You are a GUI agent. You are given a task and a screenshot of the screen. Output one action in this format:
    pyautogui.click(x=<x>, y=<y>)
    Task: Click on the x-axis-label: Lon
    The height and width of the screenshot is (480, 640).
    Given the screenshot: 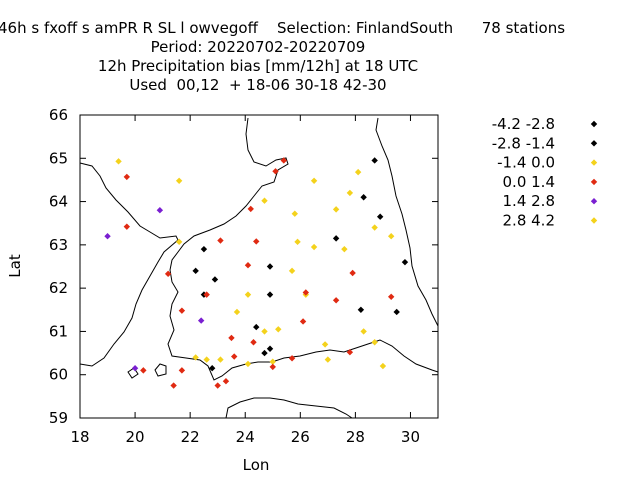 What is the action you would take?
    pyautogui.click(x=256, y=465)
    